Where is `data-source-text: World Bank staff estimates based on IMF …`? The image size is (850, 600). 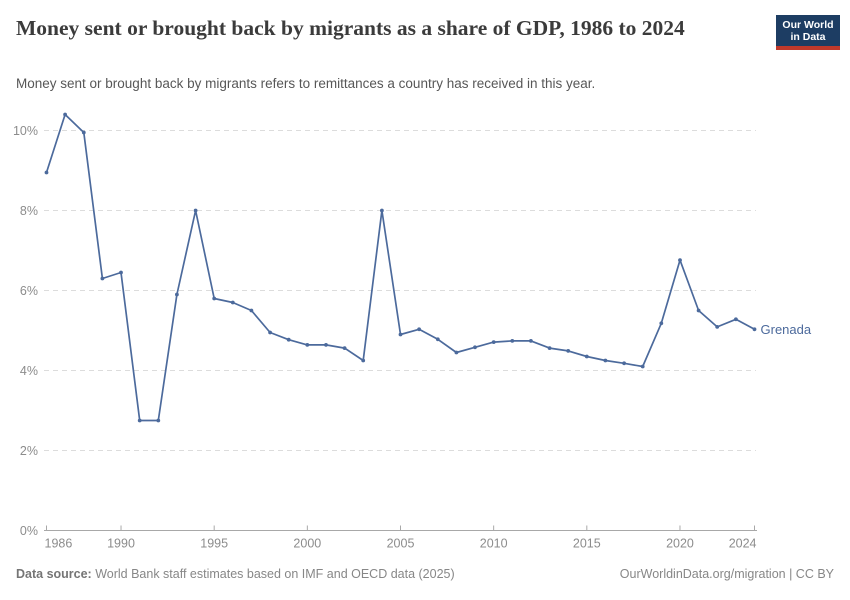
data-source-text: World Bank staff estimates based on IMF … is located at coordinates (273, 574).